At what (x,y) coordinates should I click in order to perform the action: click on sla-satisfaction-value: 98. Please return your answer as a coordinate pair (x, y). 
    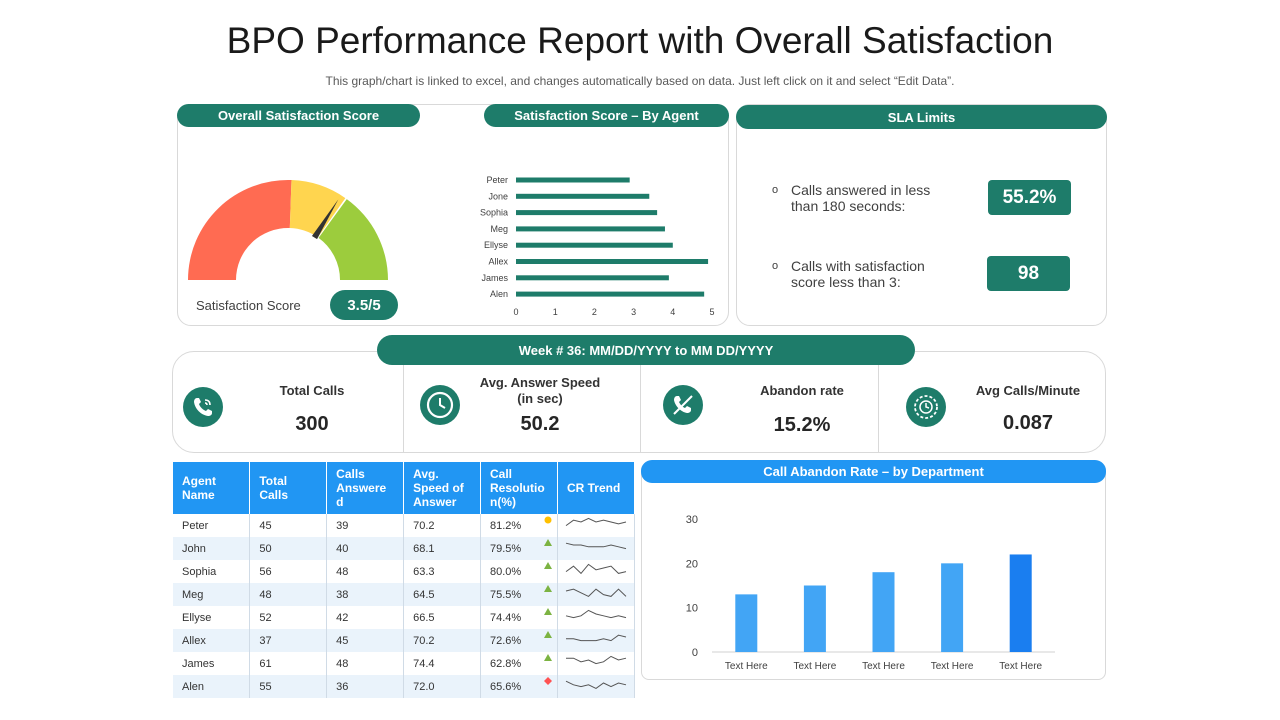
    Looking at the image, I should click on (1028, 273).